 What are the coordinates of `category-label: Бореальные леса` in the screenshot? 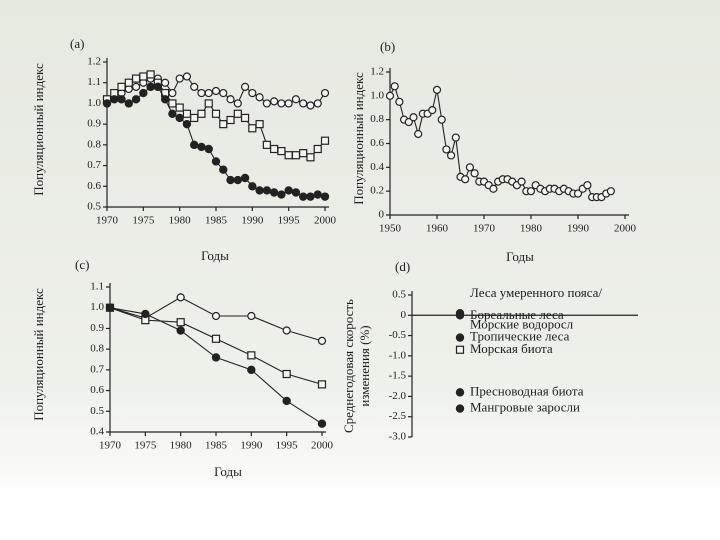 It's located at (517, 314).